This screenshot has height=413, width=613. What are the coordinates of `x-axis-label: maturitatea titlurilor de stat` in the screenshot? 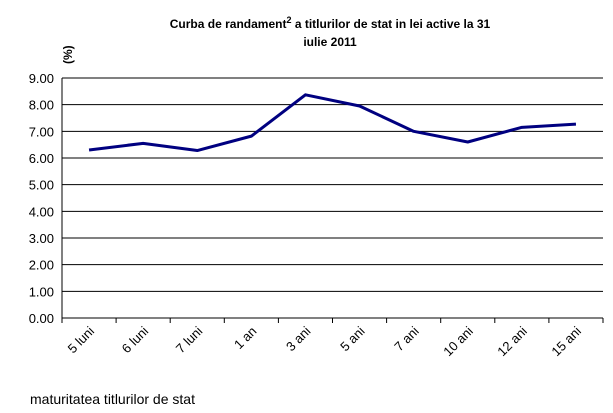 It's located at (112, 399).